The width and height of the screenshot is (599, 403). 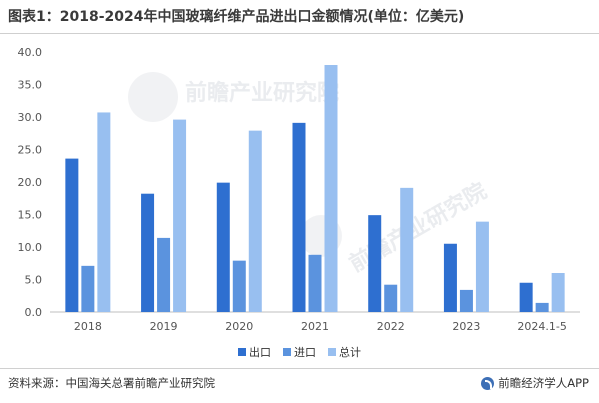 I want to click on legend-swatch-import, so click(x=287, y=352).